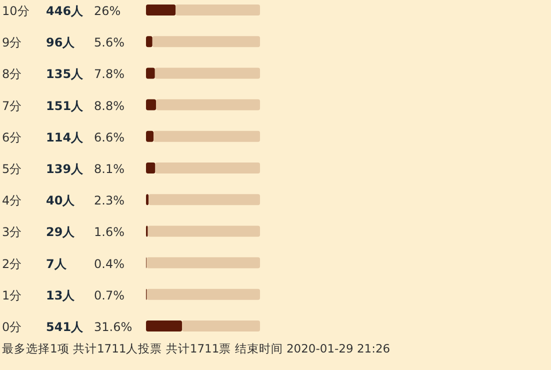  What do you see at coordinates (65, 169) in the screenshot?
I see `text: 139人` at bounding box center [65, 169].